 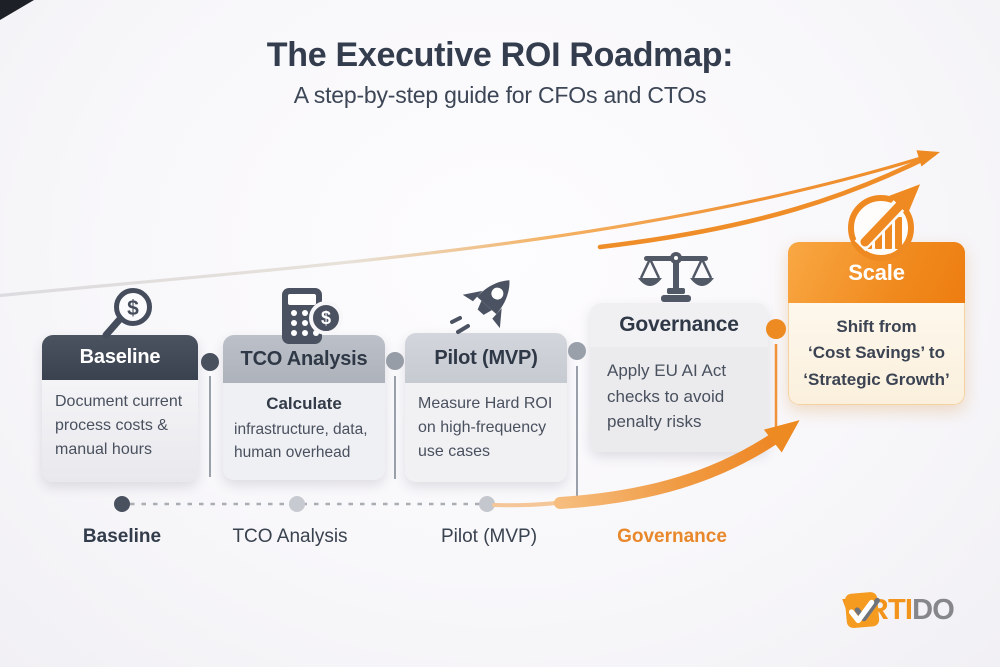 What do you see at coordinates (480, 307) in the screenshot?
I see `rocket-icon` at bounding box center [480, 307].